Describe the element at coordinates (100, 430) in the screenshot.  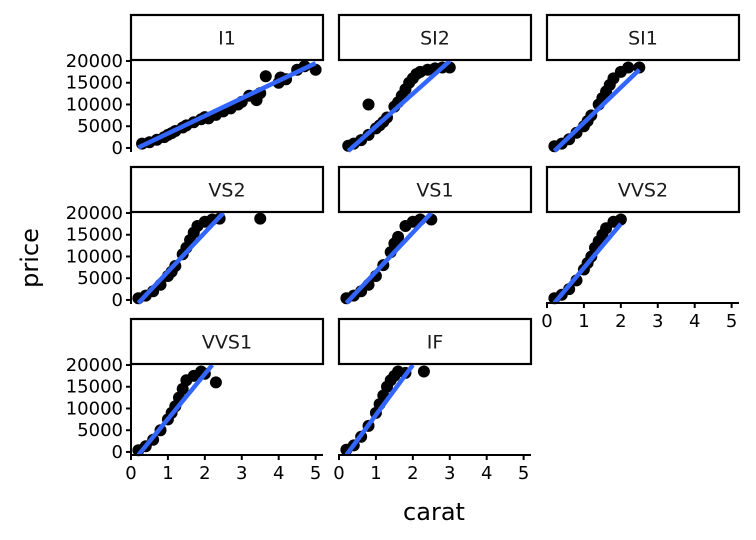
I see `panel-6-y-tick-label-1: 5000` at that location.